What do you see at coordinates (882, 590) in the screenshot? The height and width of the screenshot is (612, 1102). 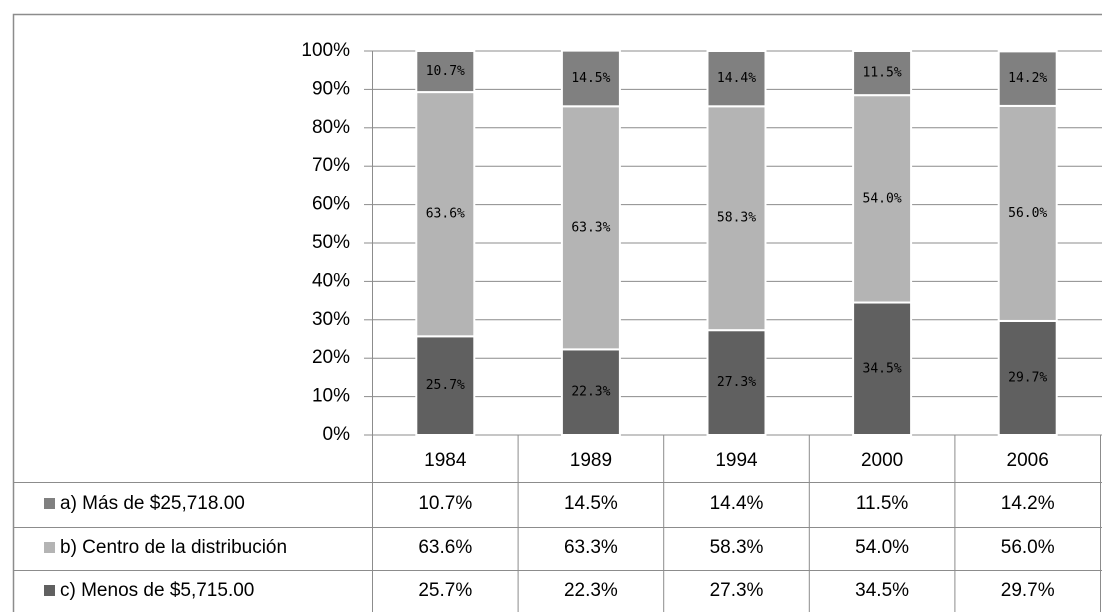 I see `table-cell: 34.5%` at bounding box center [882, 590].